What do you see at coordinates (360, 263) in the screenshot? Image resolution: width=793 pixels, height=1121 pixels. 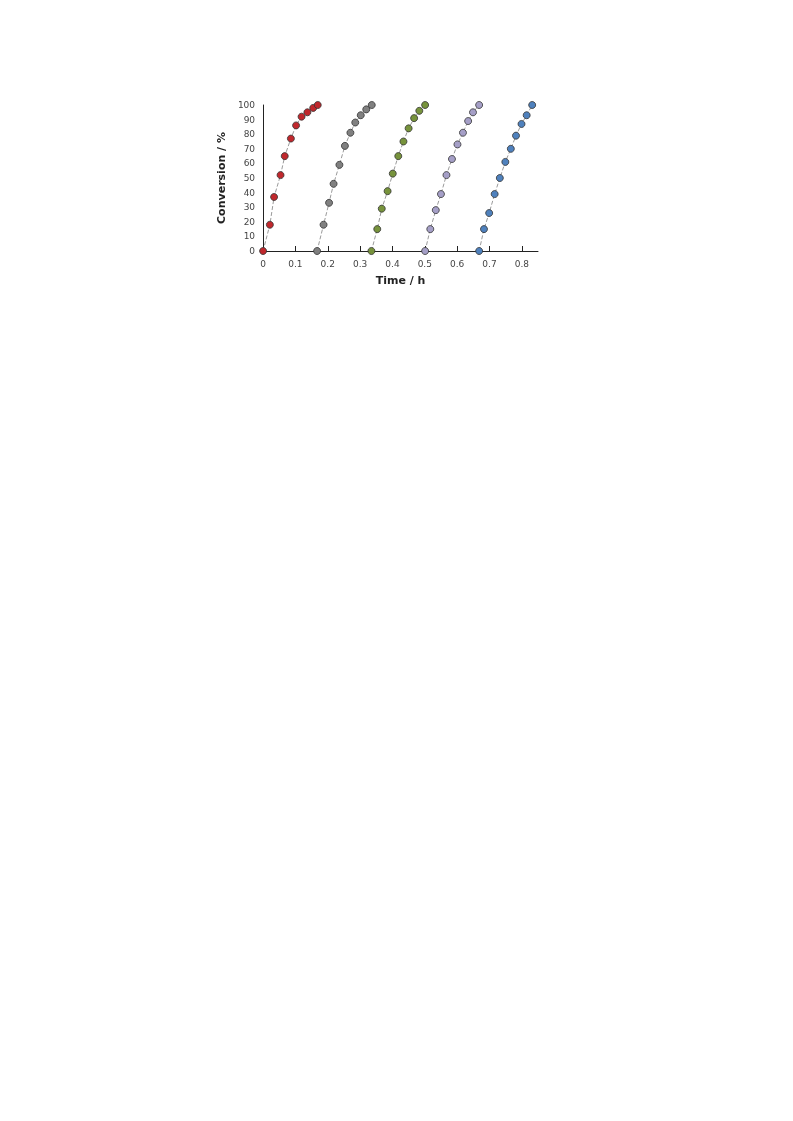 I see `x-tick-label: 0.3` at bounding box center [360, 263].